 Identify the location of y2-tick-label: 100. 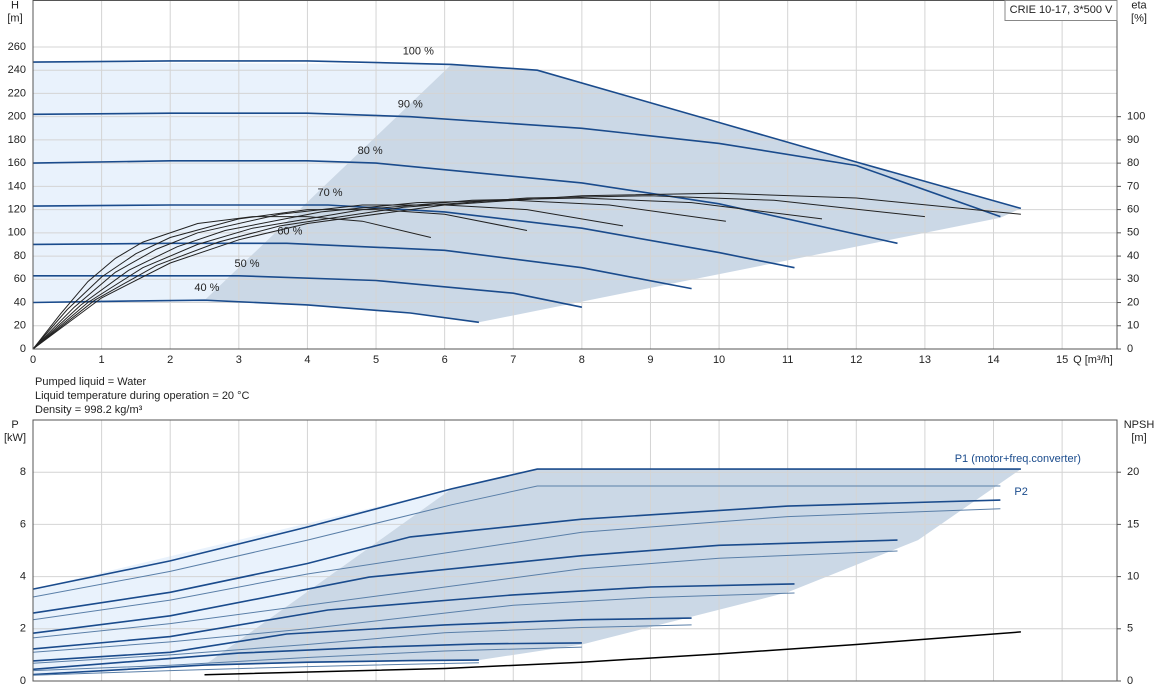
(1136, 117).